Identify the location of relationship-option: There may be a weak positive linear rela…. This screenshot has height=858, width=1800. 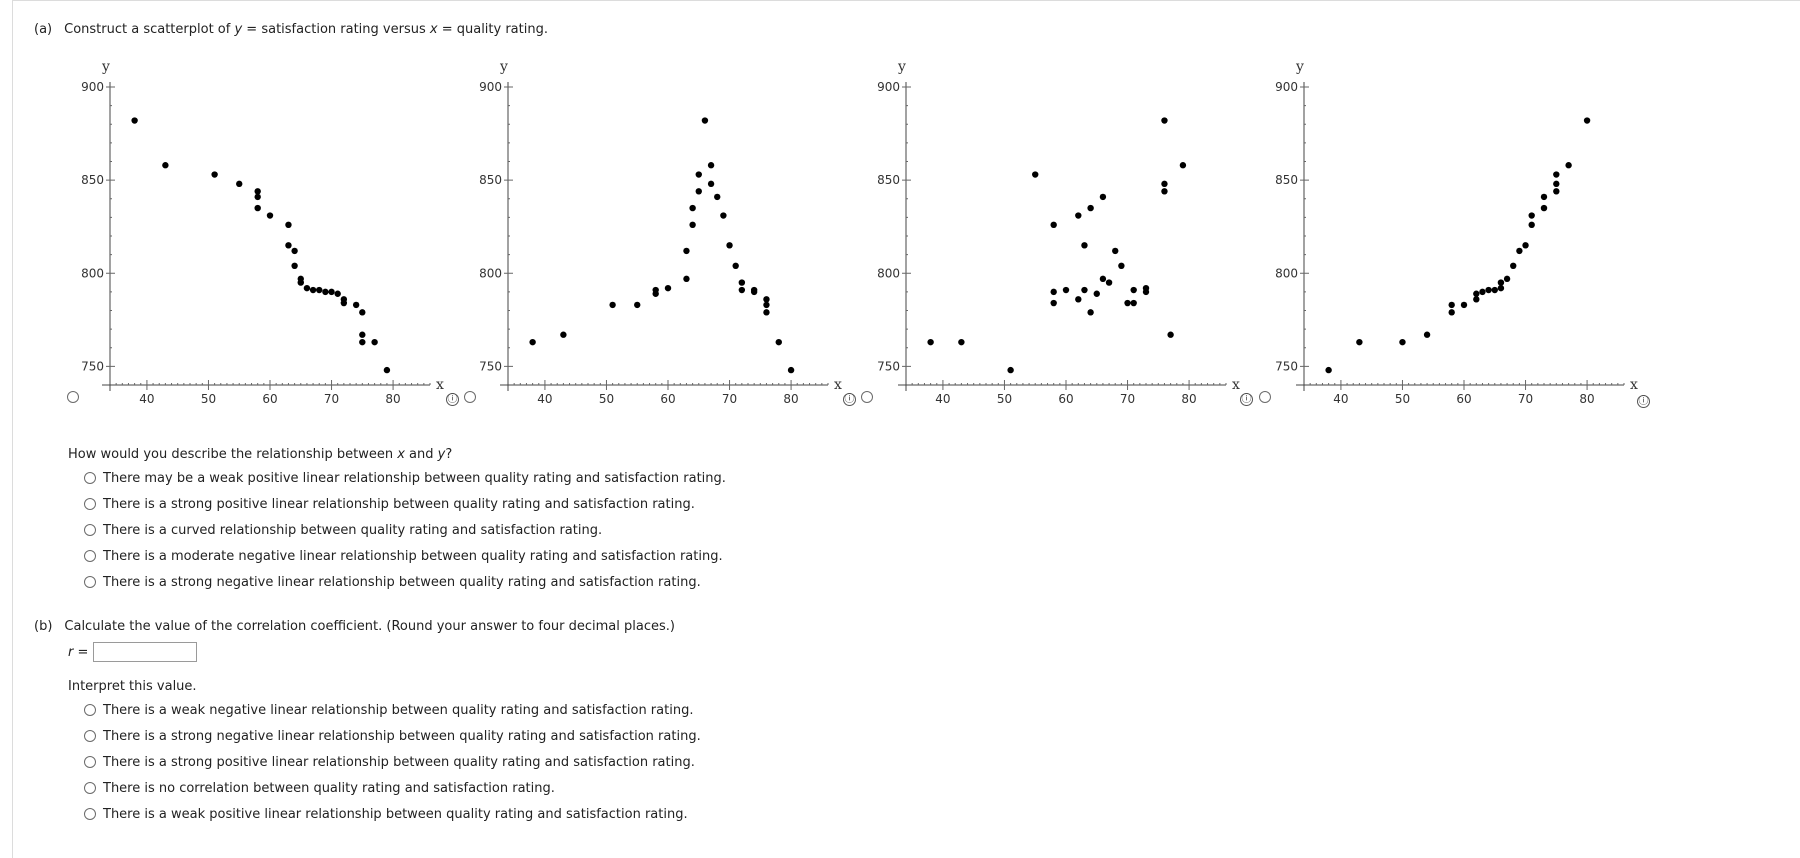
(405, 478).